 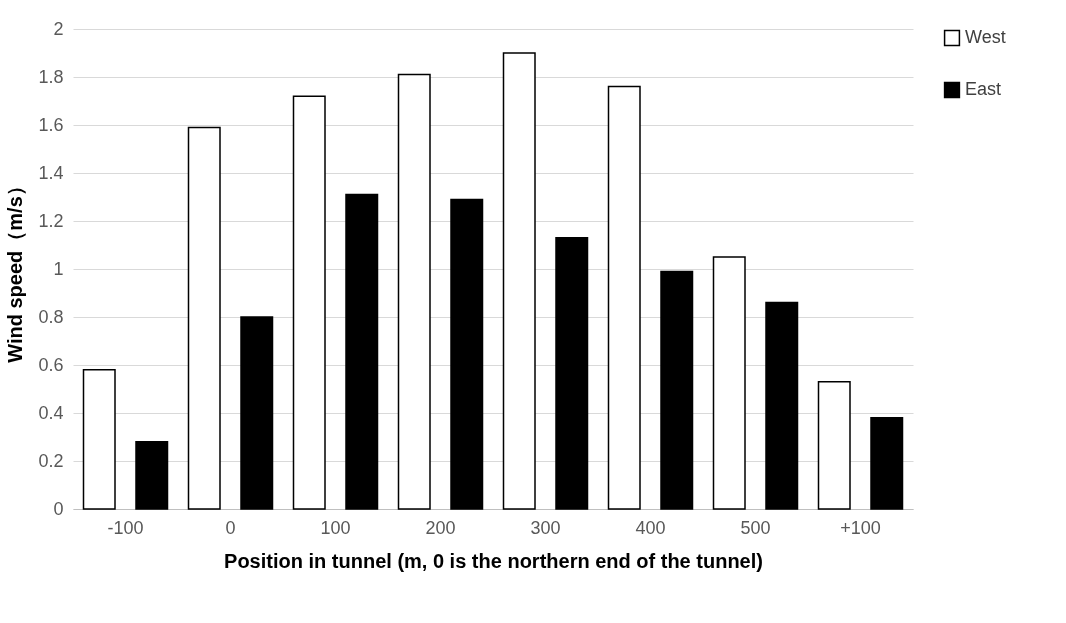 I want to click on y-axis-title: Wind speed（m/s）, so click(x=15, y=269).